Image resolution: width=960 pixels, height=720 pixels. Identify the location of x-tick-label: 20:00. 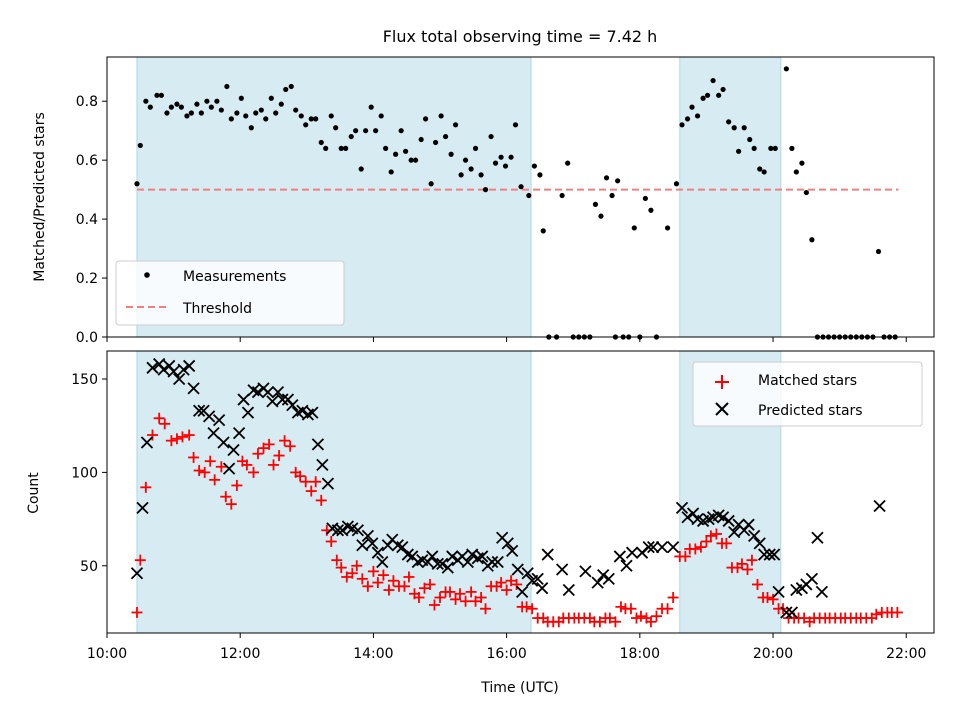
(773, 654).